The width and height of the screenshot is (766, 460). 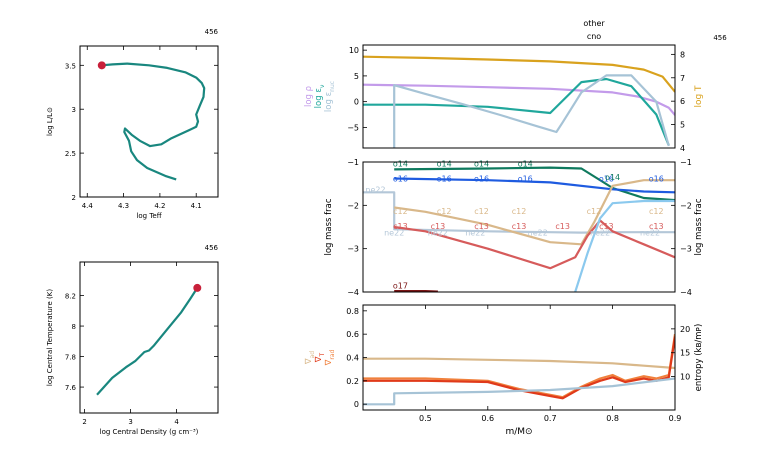 I want to click on y-tick-label: 0, so click(x=356, y=102).